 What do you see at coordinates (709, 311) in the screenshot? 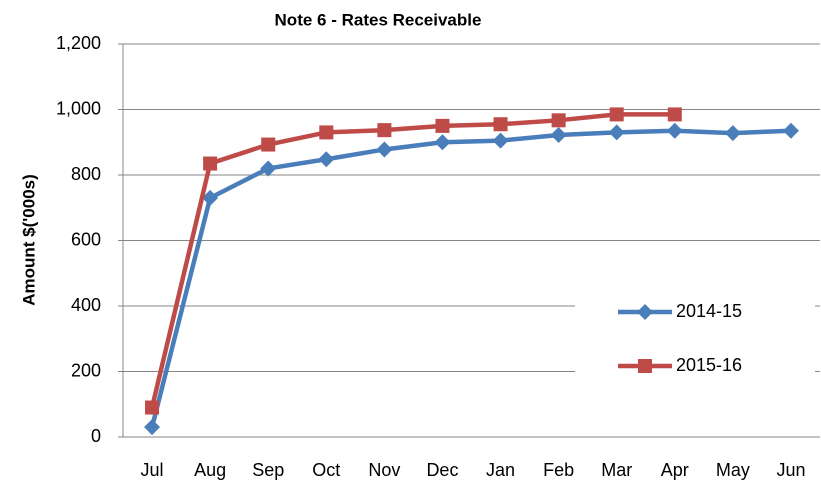
I see `legend-label: 2014-15` at bounding box center [709, 311].